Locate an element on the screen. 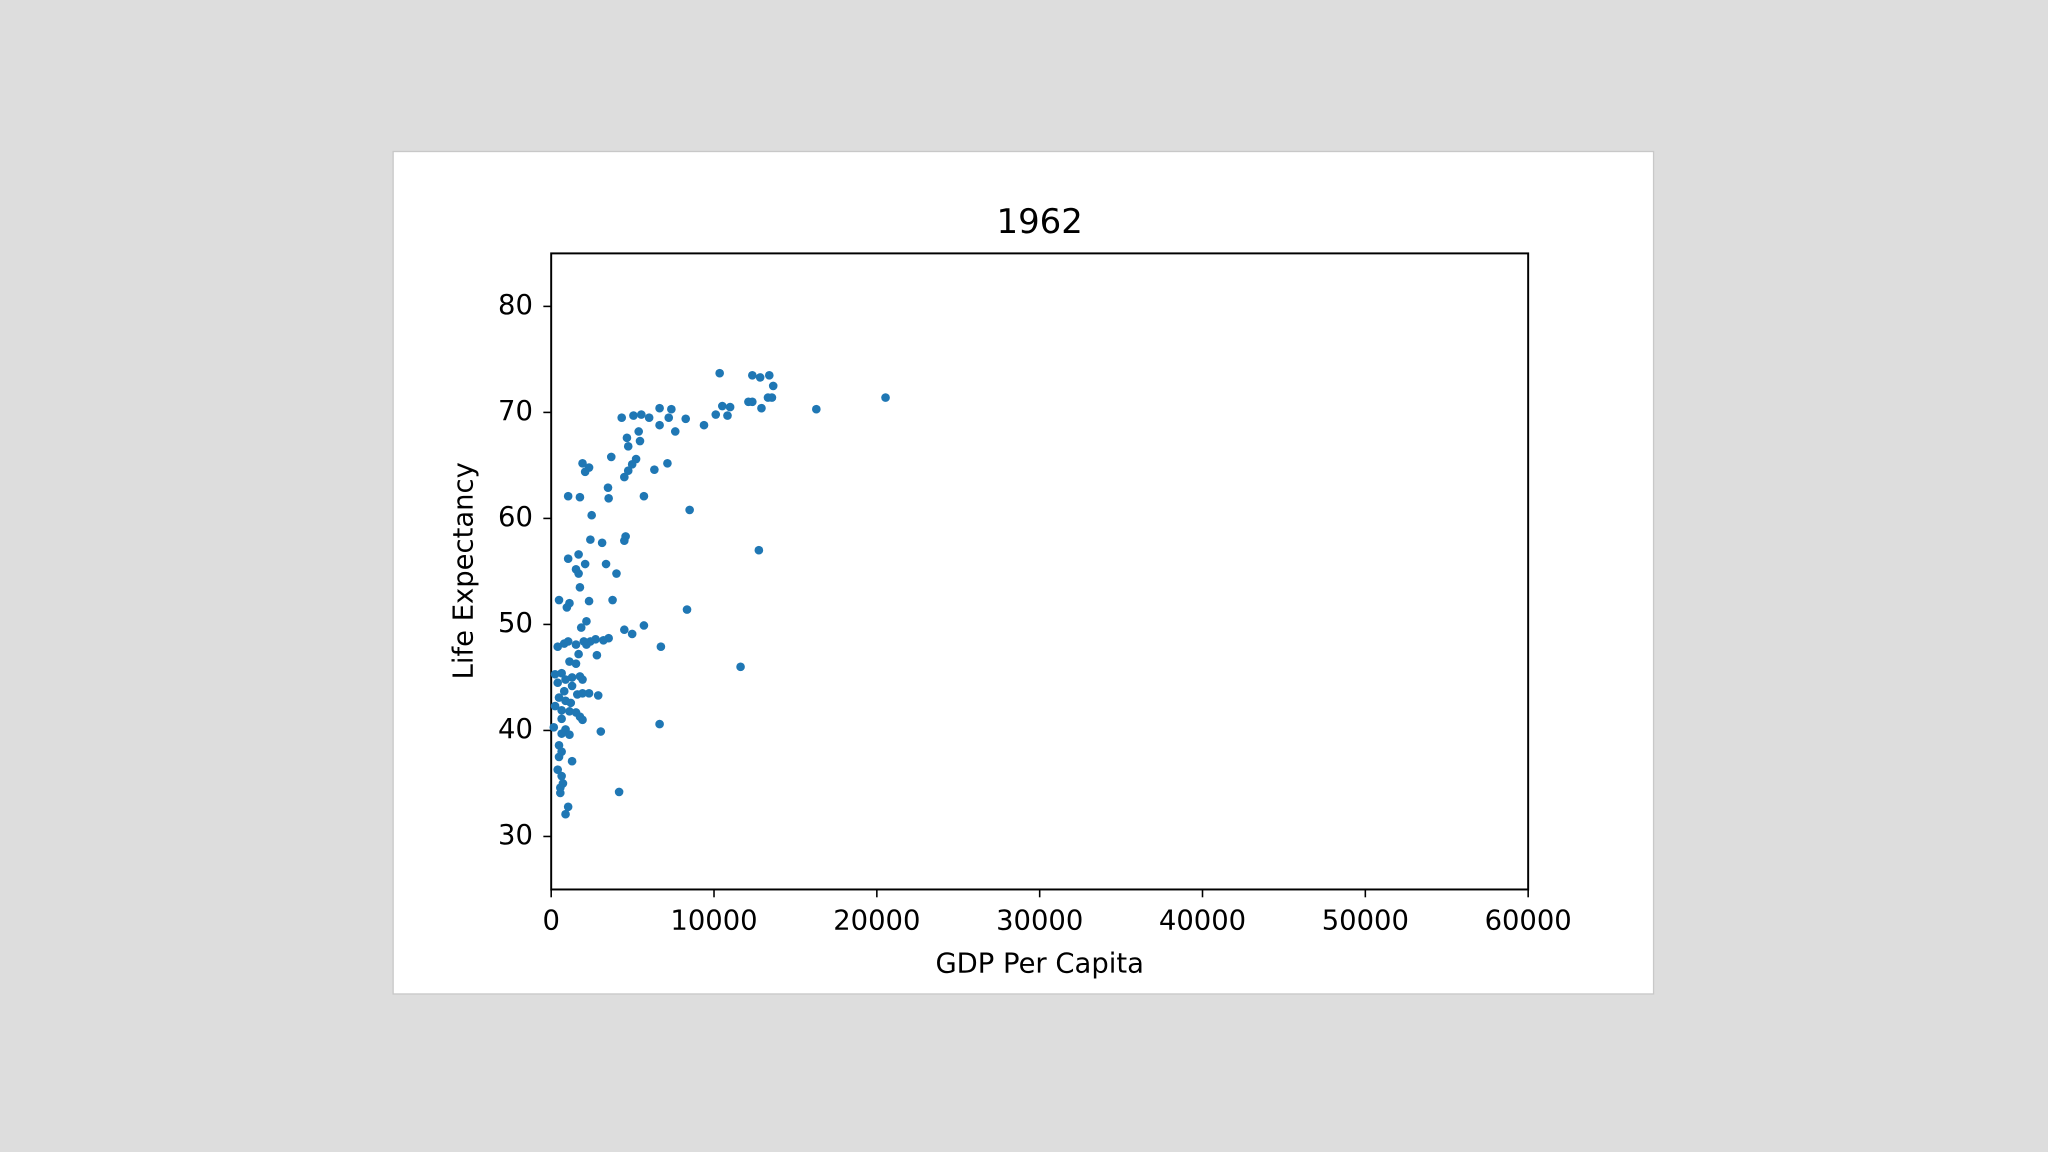  chart-title: 1962 is located at coordinates (1039, 222).